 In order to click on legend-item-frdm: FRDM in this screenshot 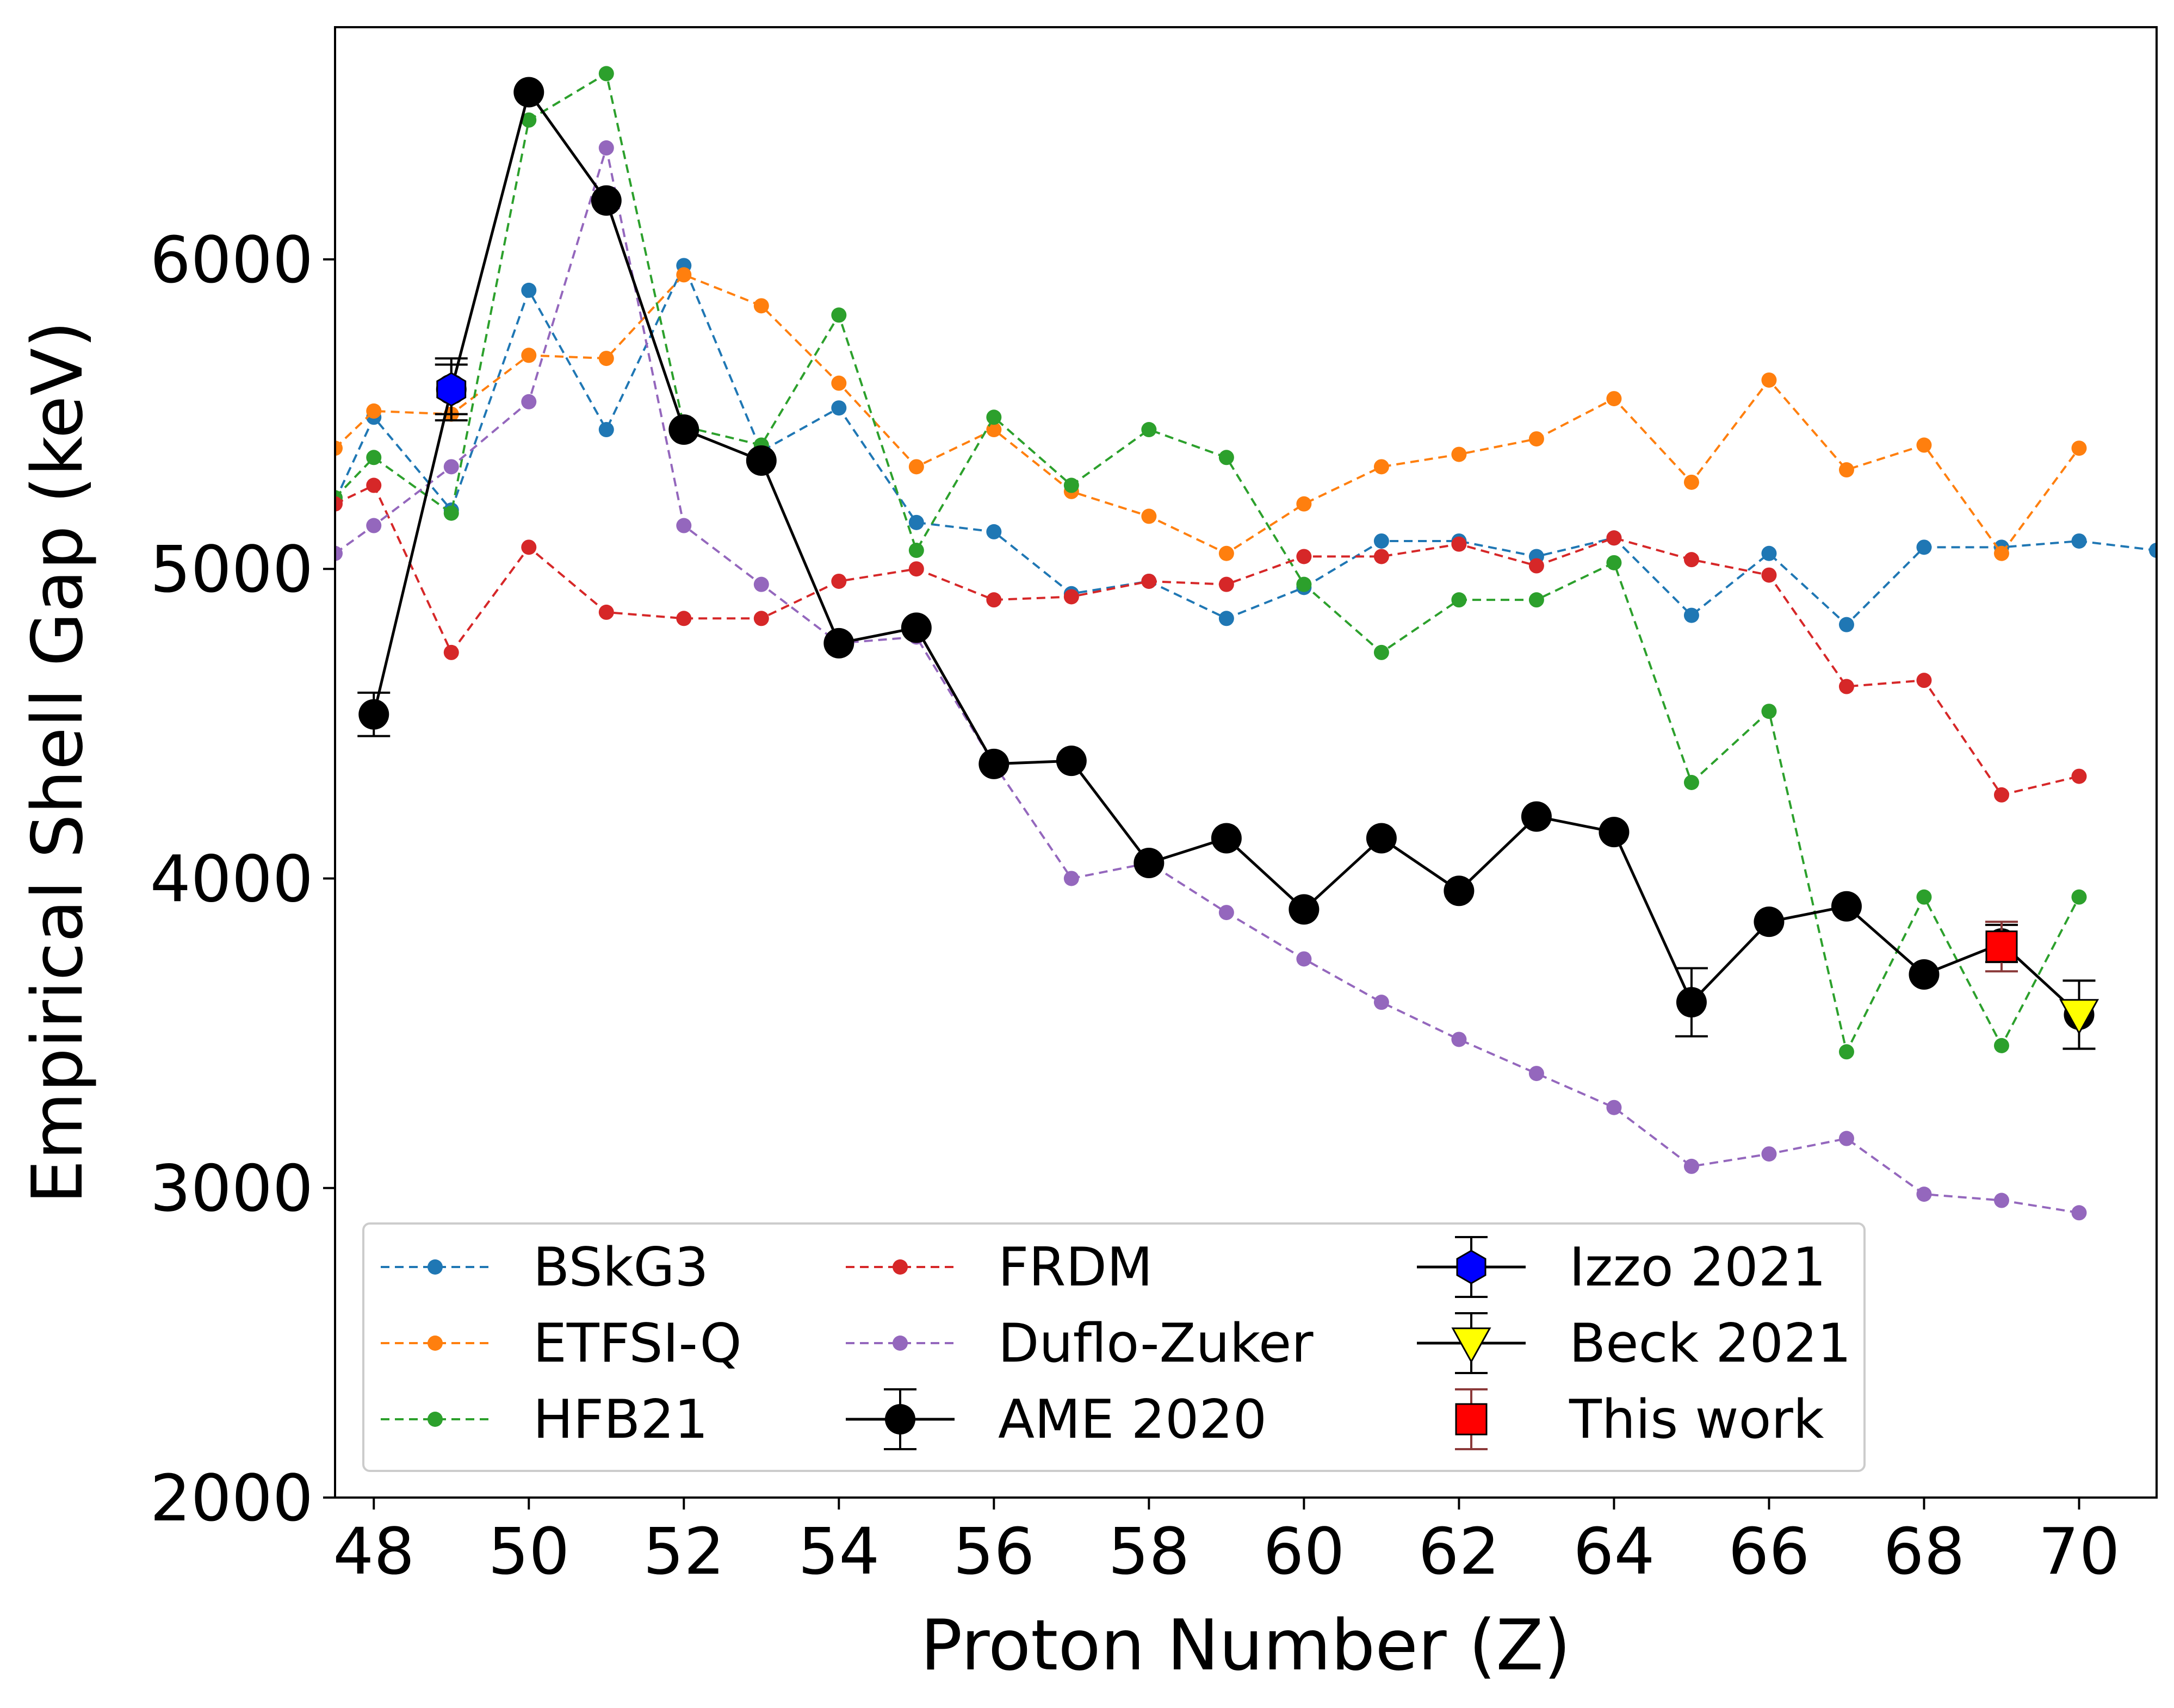, I will do `click(999, 1268)`.